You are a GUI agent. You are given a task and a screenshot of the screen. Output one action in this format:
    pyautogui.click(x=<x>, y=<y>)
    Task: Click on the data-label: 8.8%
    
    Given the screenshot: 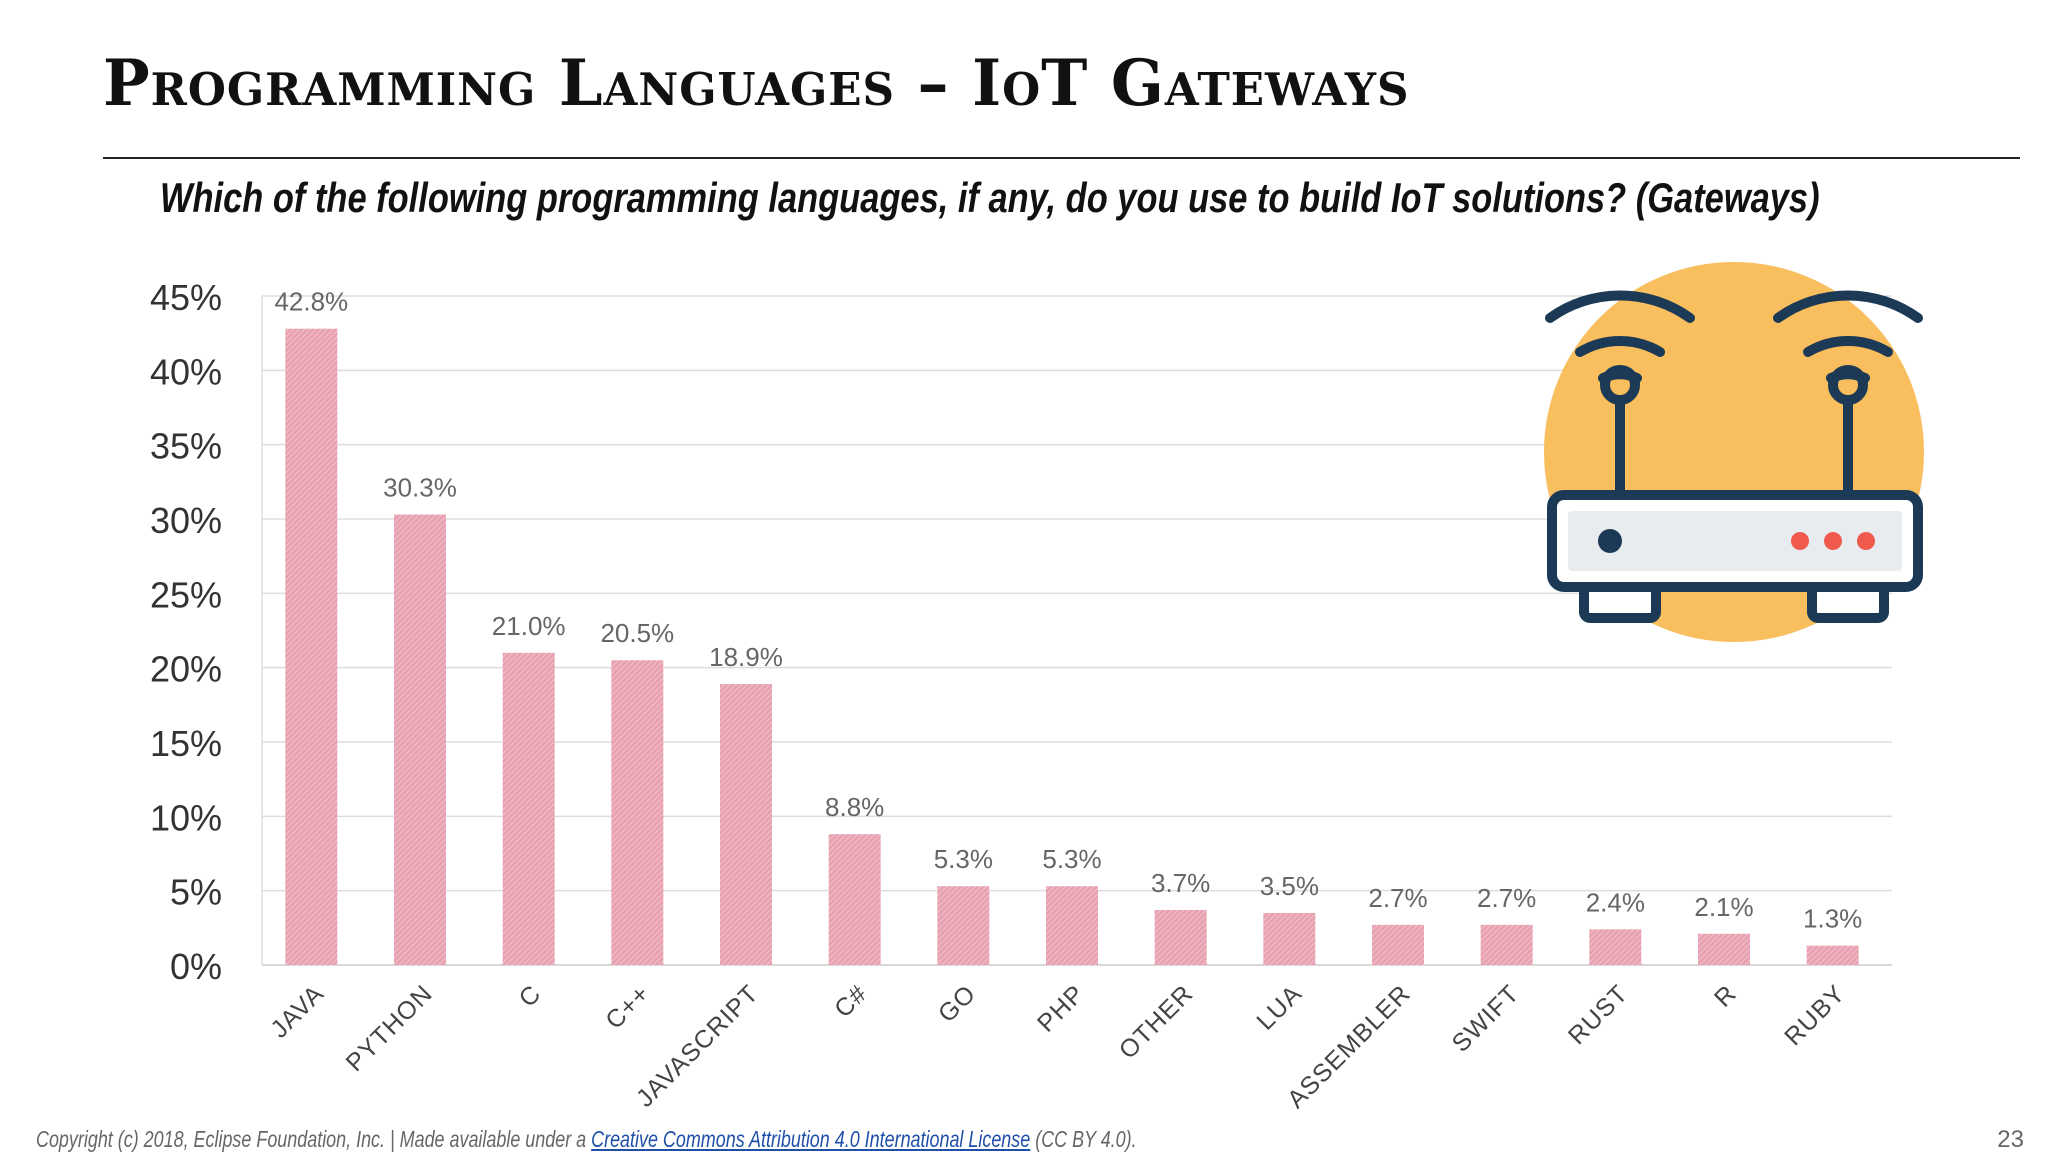 What is the action you would take?
    pyautogui.click(x=854, y=807)
    